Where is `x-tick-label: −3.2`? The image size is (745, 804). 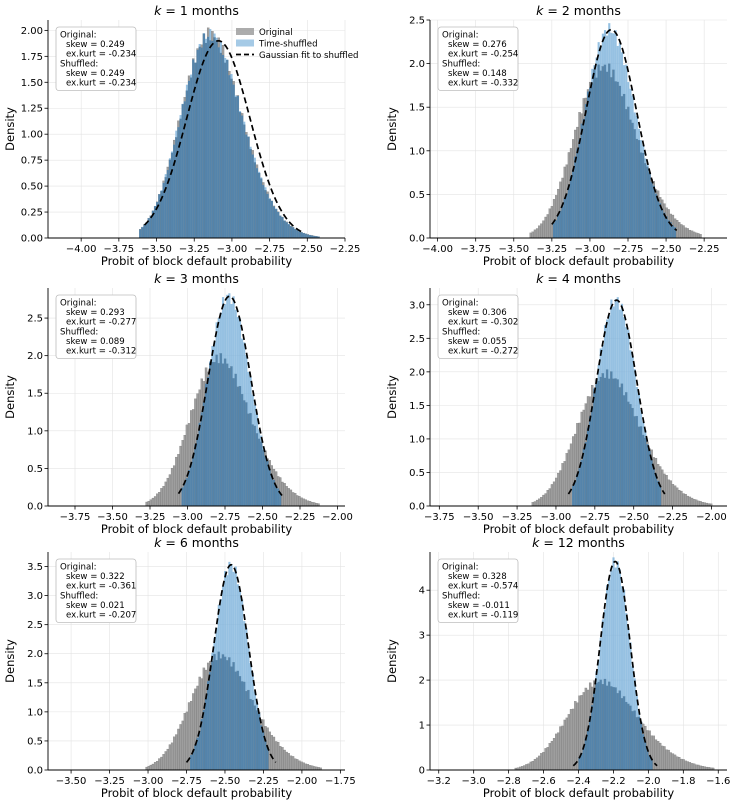 x-tick-label: −3.2 is located at coordinates (439, 781).